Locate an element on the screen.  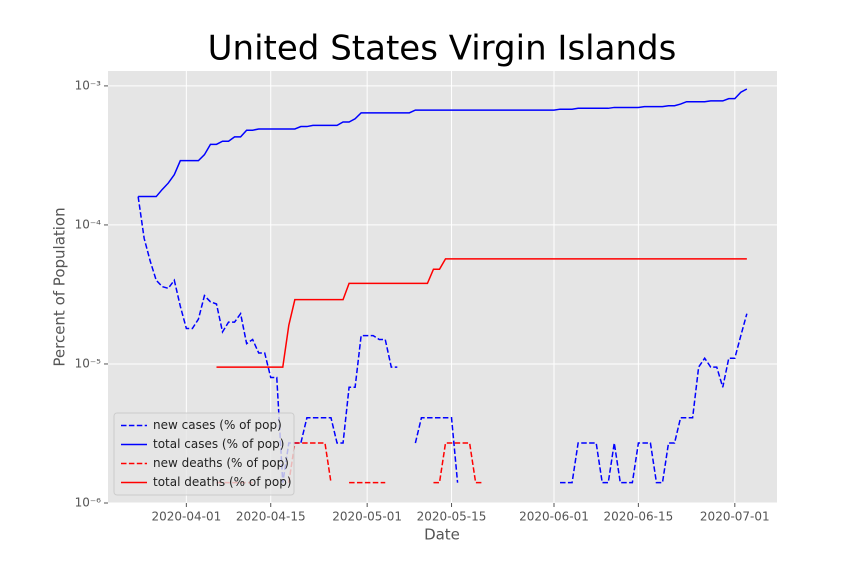
x-tick-label: 2020-06-01 is located at coordinates (554, 517).